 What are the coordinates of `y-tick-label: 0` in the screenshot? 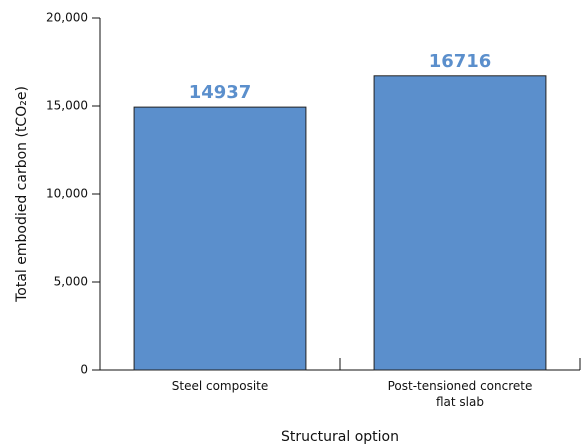 It's located at (84, 370).